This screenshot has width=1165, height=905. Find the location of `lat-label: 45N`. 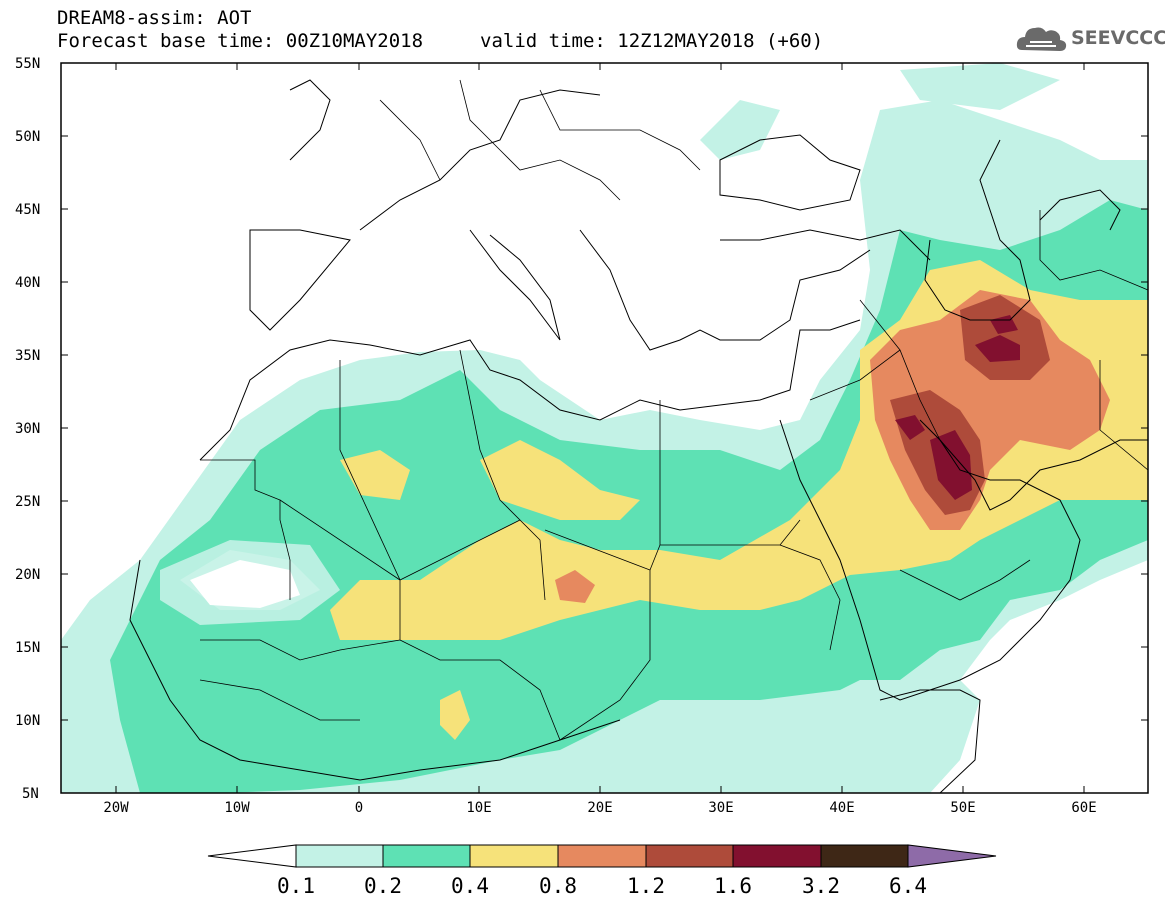

lat-label: 45N is located at coordinates (27, 210).